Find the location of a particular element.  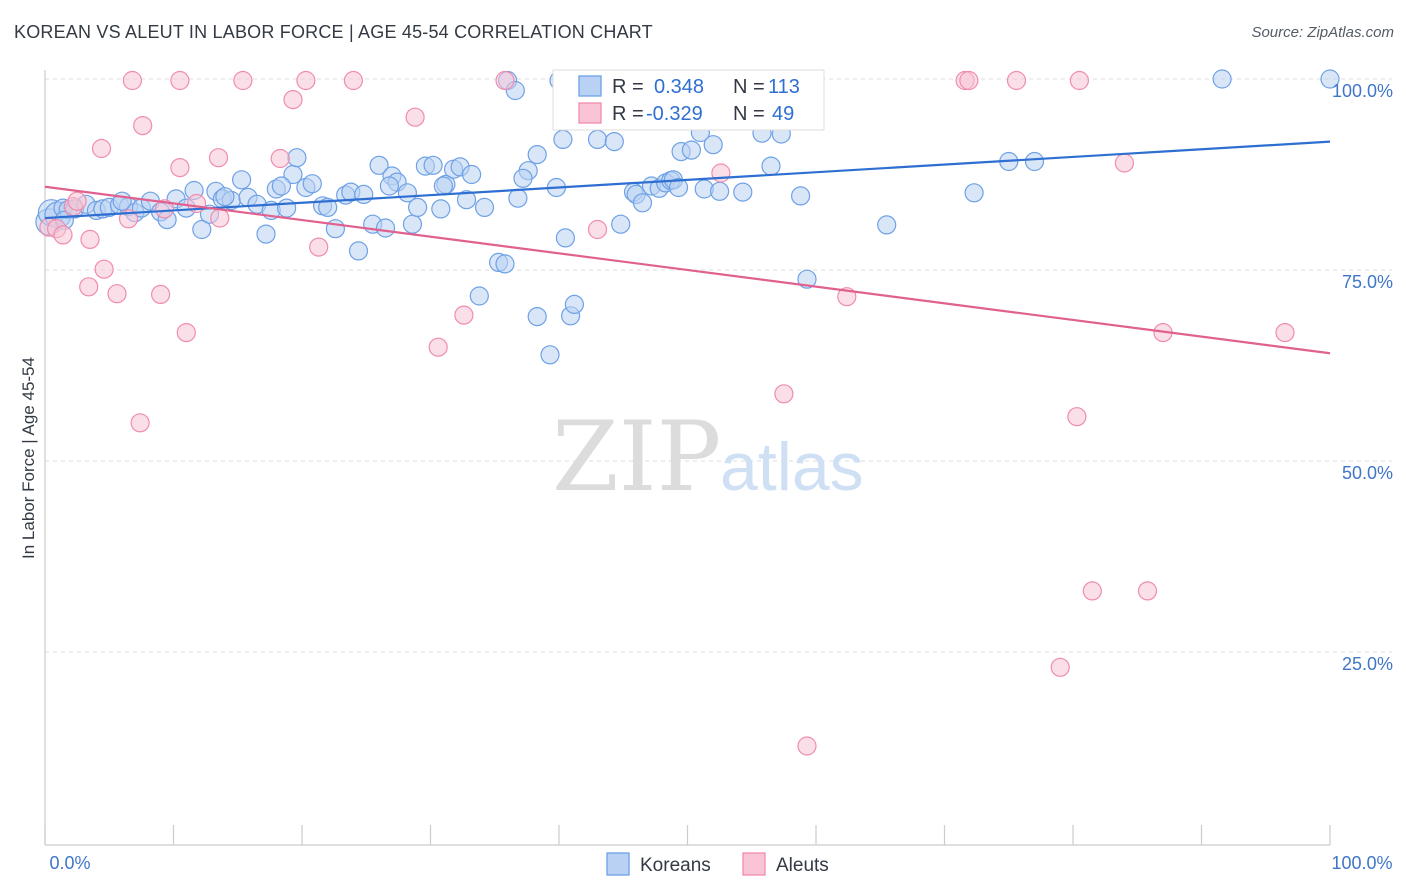

y-tick-label: 100.0% is located at coordinates (1362, 91).